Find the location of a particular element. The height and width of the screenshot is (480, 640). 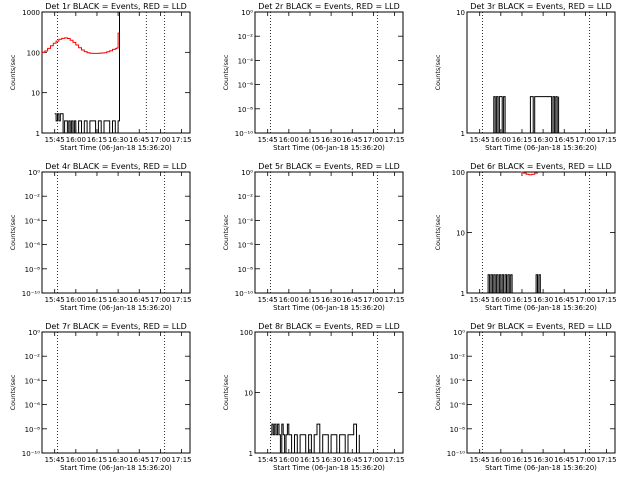

panel-title: Det 9r BLACK = Events, RED = LLD is located at coordinates (541, 326).